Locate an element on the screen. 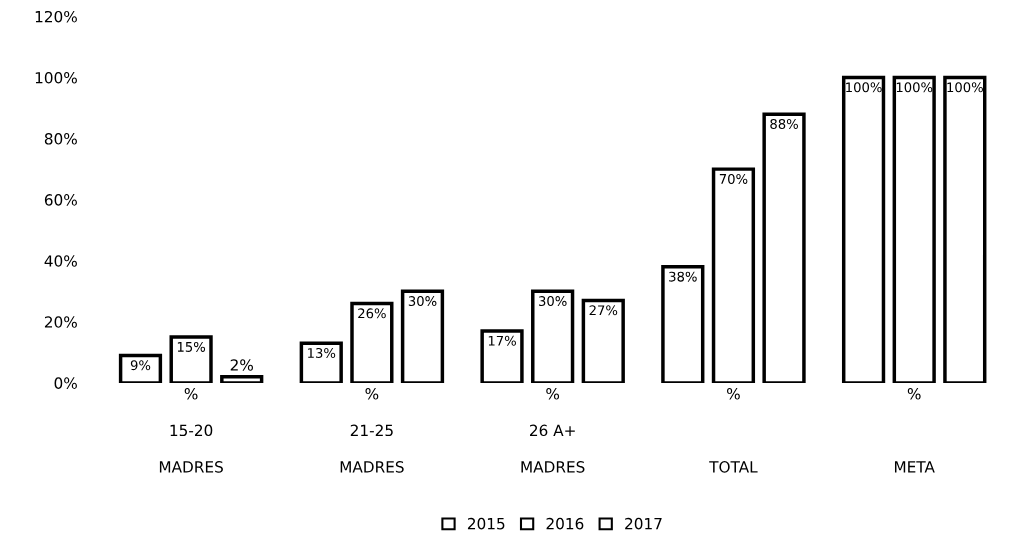  category-label: % 26 A+ MADRES is located at coordinates (553, 430).